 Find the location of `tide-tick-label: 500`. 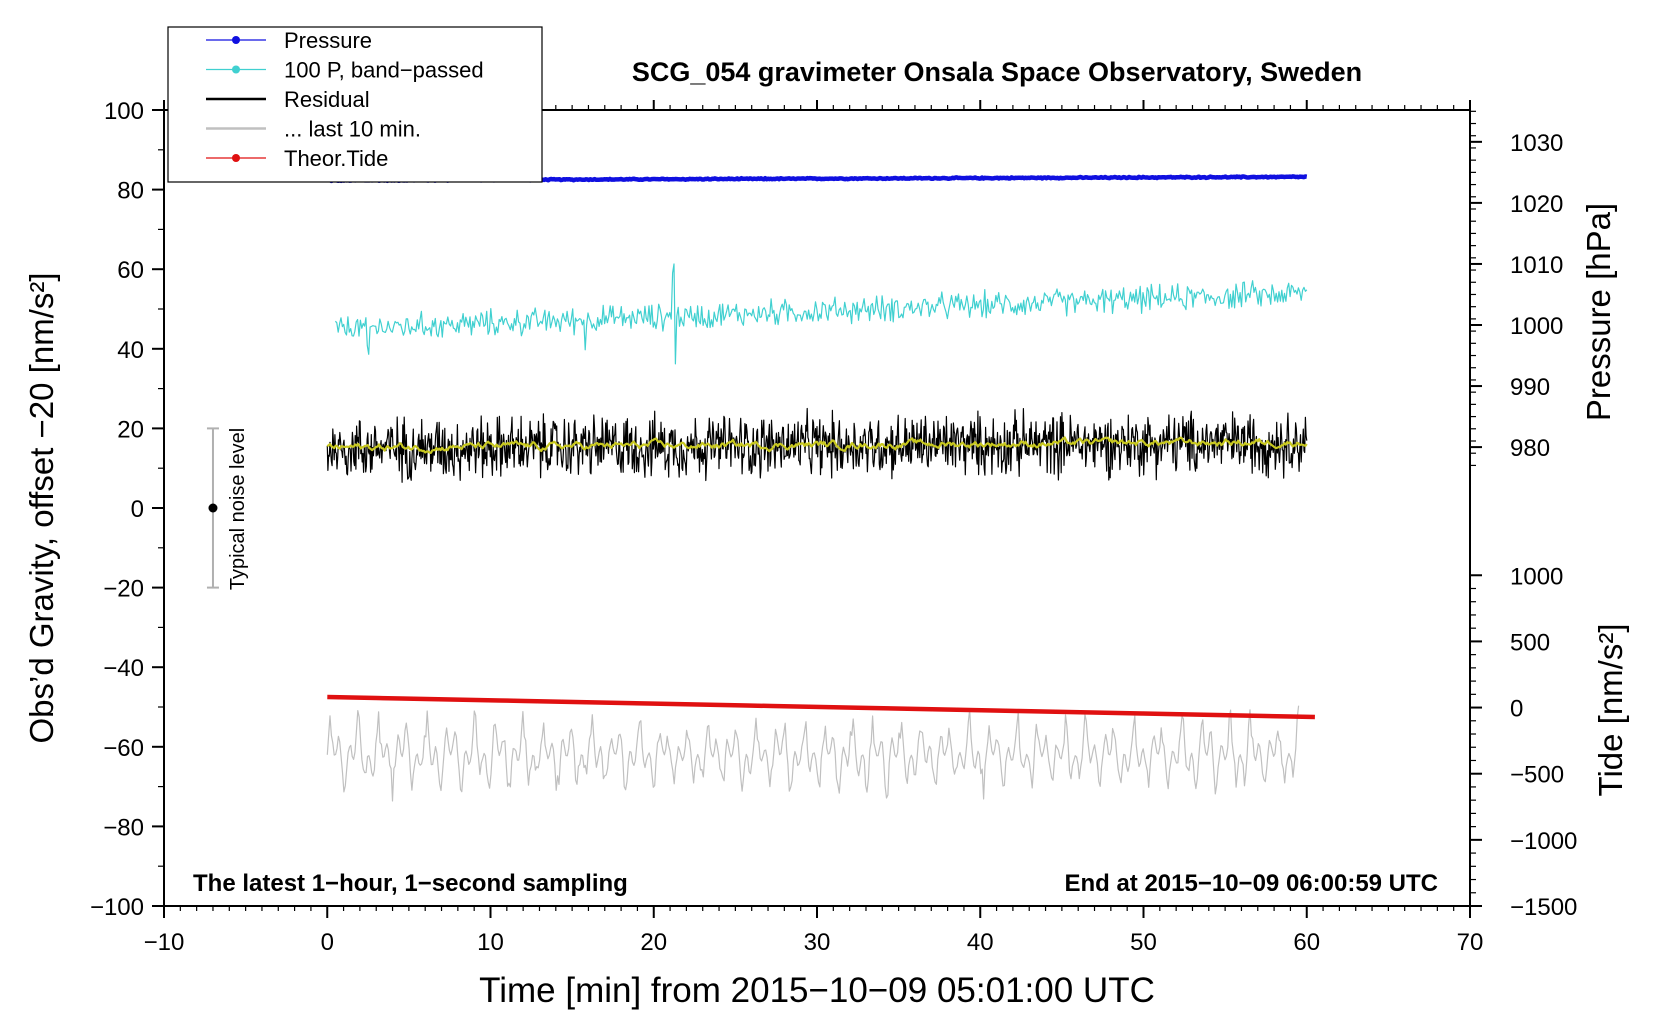

tide-tick-label: 500 is located at coordinates (1530, 642).